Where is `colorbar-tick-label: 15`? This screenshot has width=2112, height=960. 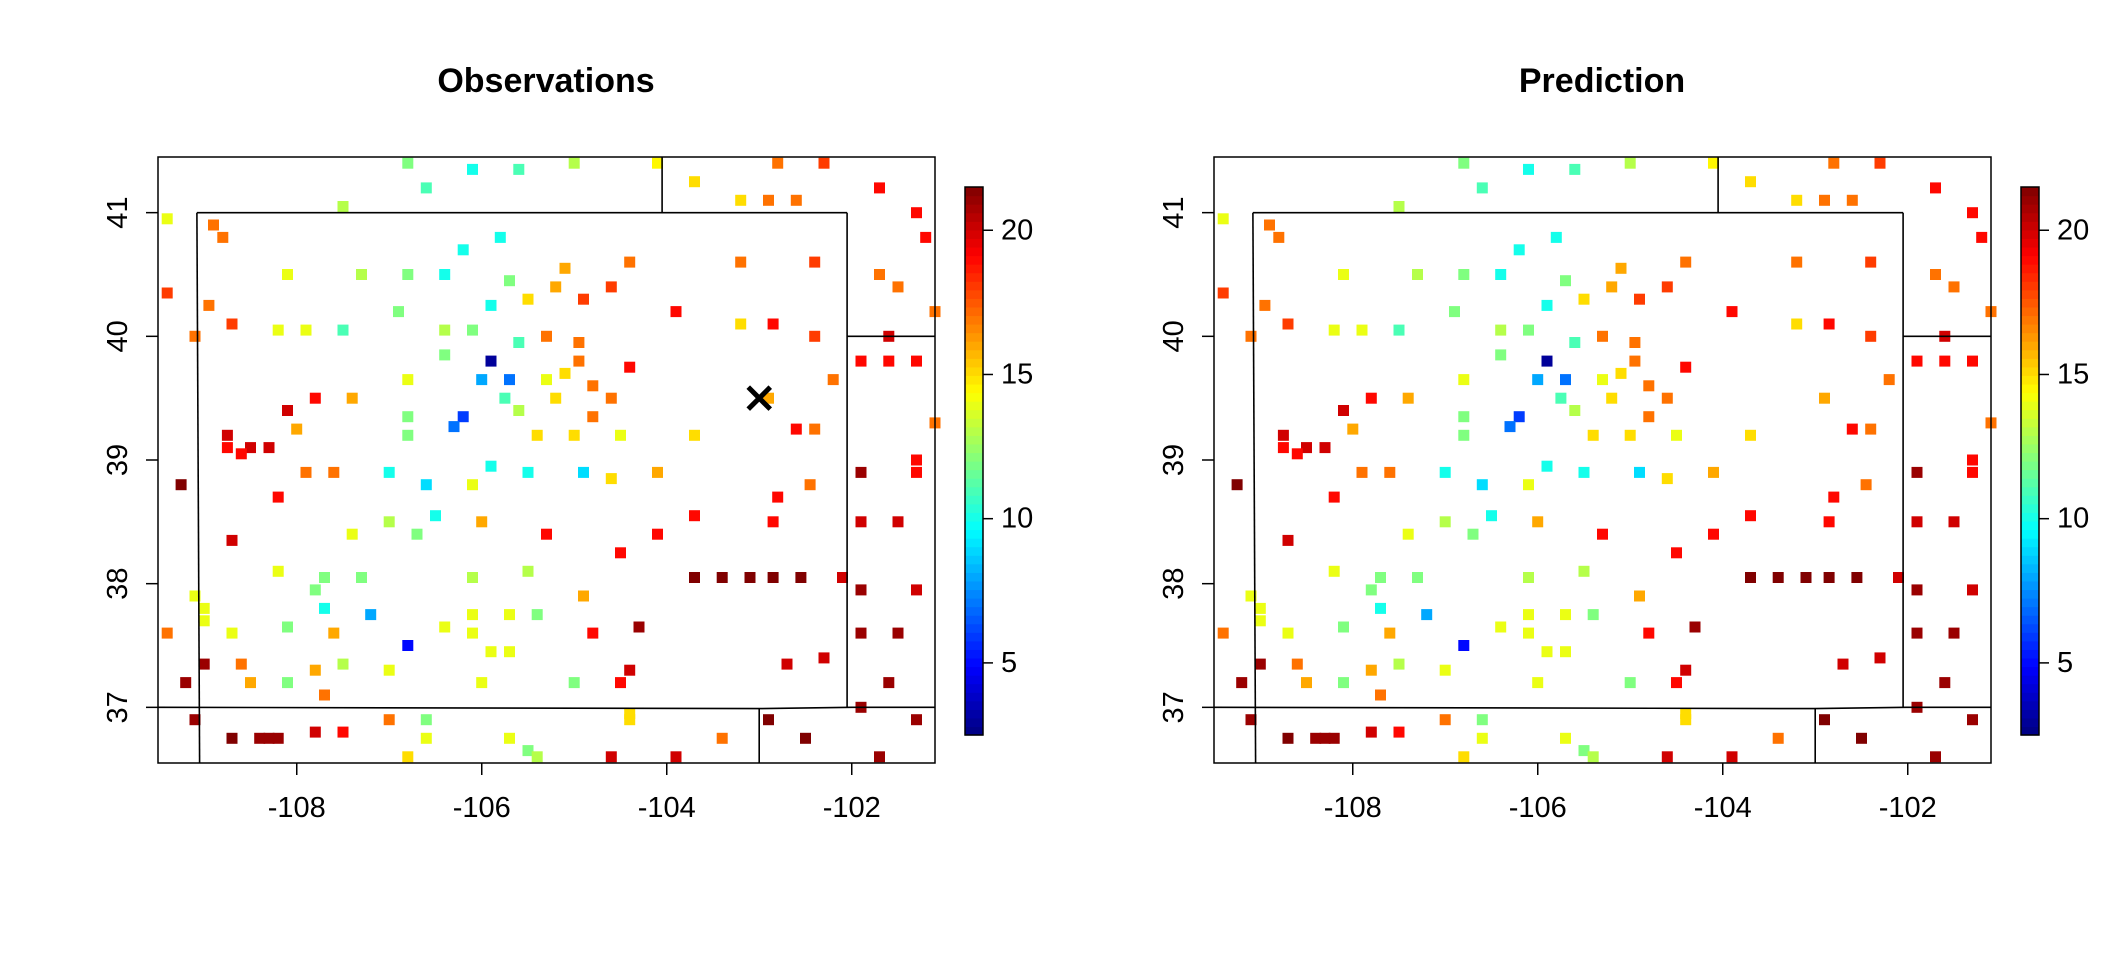
colorbar-tick-label: 15 is located at coordinates (1017, 374).